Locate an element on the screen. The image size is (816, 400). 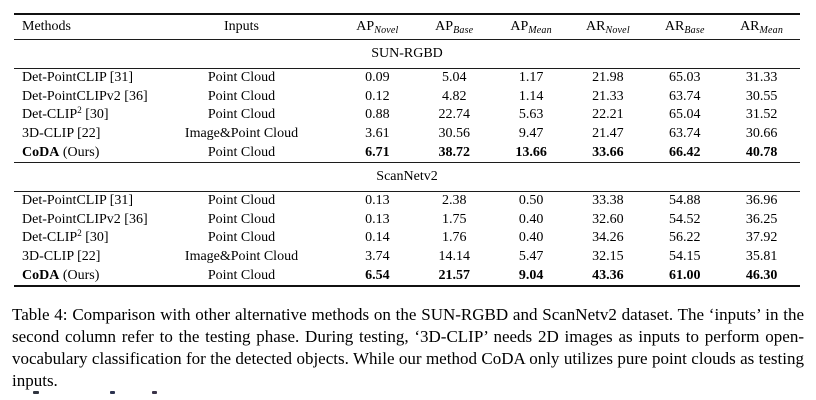
value-cell: 43.36 is located at coordinates (608, 275).